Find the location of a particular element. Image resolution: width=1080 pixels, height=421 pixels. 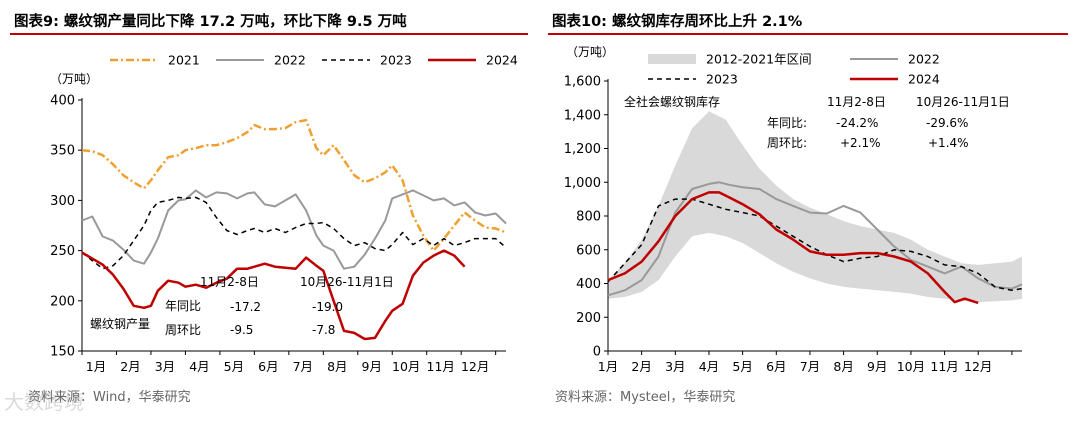

annotation-row1-v2: -29.6% is located at coordinates (947, 123).